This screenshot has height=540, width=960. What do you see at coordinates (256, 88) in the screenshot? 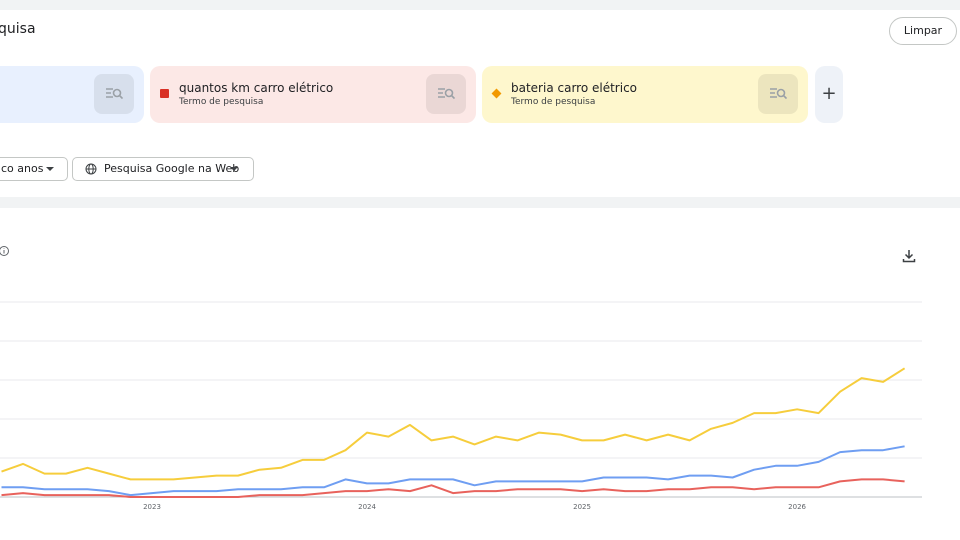
I see `legend-label: quantos km carro elétrico` at bounding box center [256, 88].